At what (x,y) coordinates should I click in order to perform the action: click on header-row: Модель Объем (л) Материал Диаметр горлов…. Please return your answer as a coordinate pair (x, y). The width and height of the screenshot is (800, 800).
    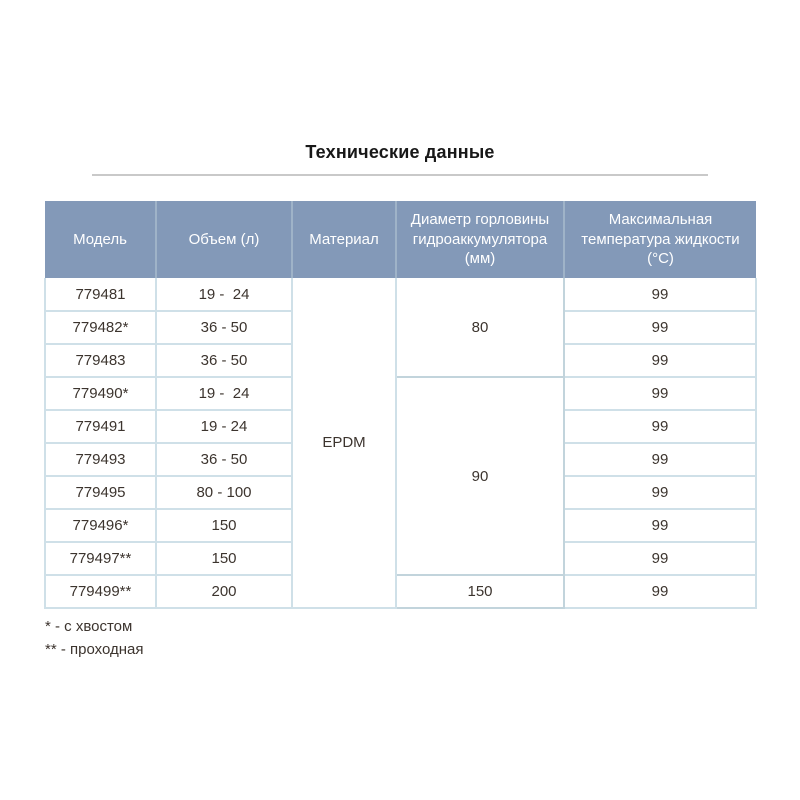
    Looking at the image, I should click on (400, 239).